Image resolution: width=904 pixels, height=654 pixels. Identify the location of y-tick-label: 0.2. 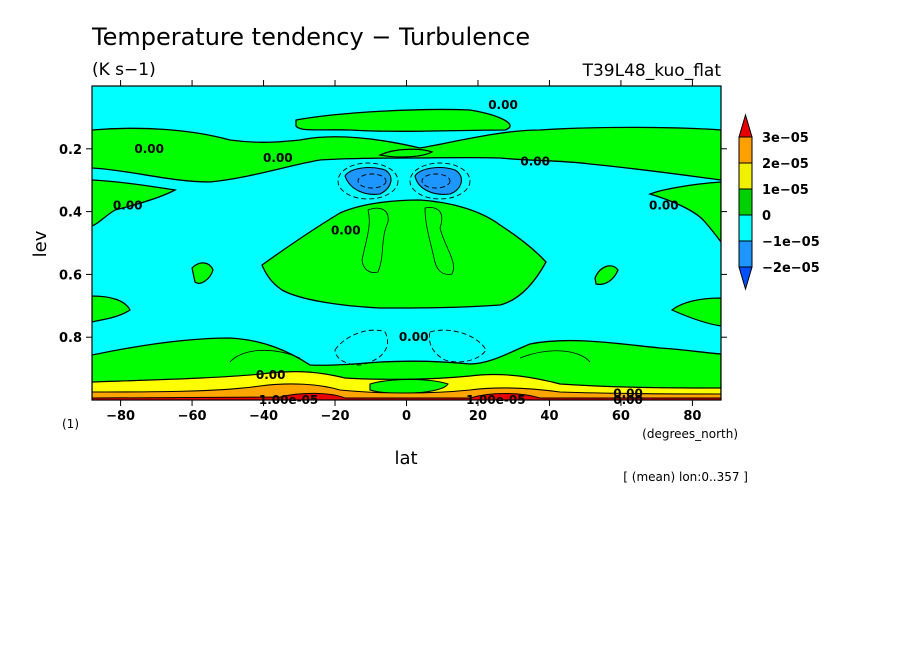
(70, 150).